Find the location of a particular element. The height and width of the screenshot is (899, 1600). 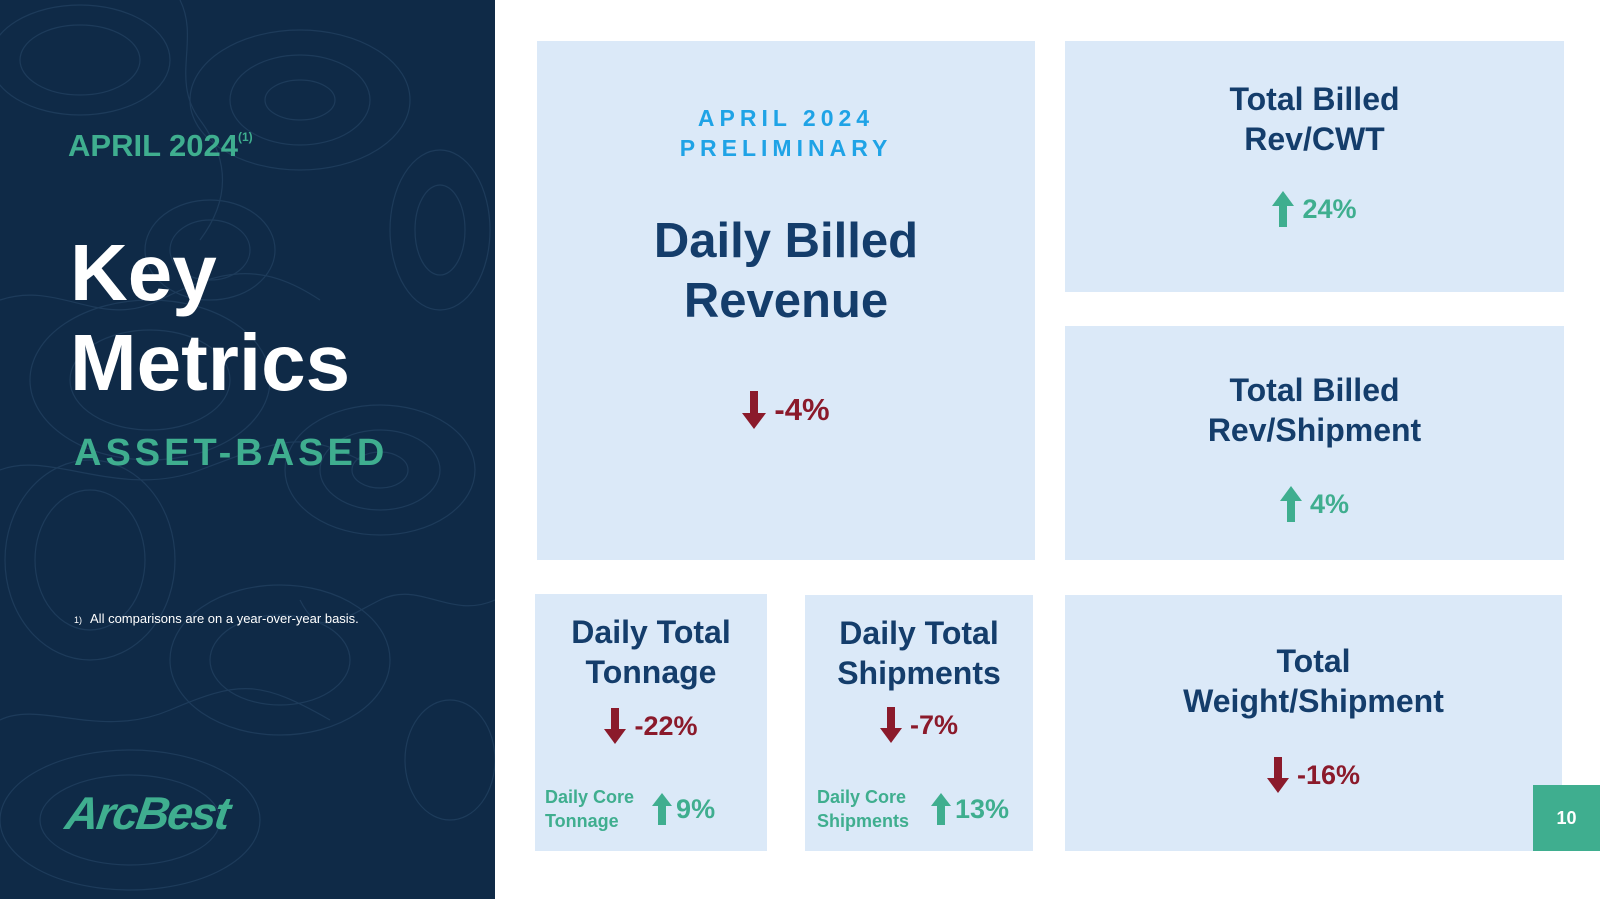

report-period: APRIL 2024(1) is located at coordinates (160, 145).